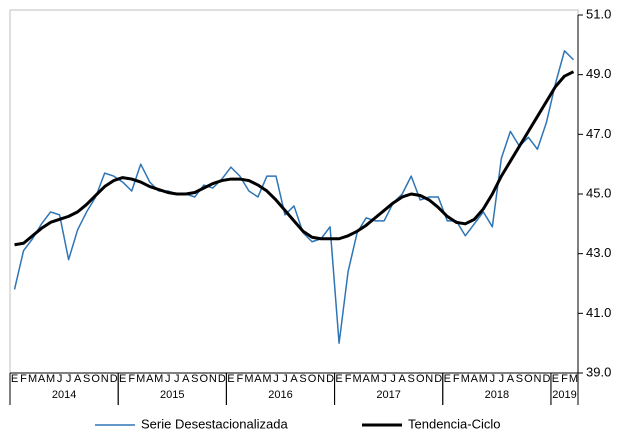 The width and height of the screenshot is (624, 437). I want to click on legend-label: Serie Desestacionalizada, so click(214, 423).